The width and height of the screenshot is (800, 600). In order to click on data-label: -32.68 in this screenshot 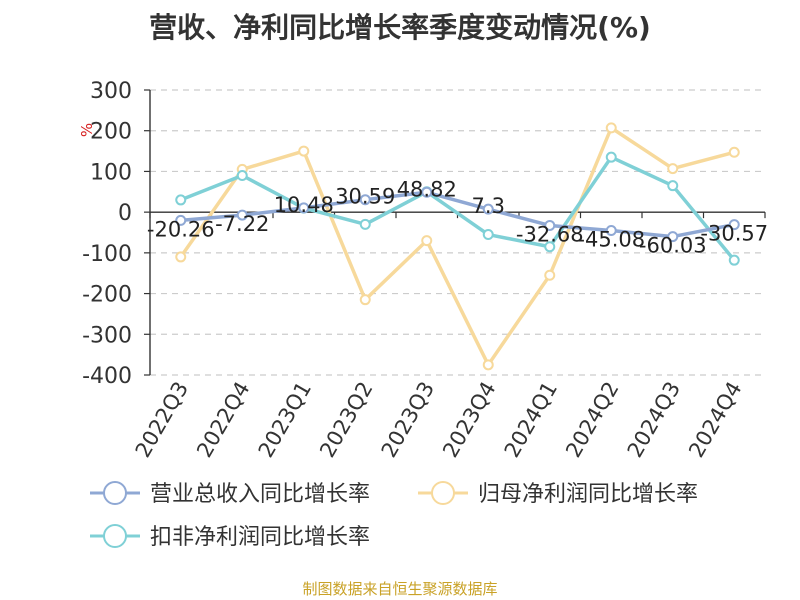, I will do `click(550, 234)`.